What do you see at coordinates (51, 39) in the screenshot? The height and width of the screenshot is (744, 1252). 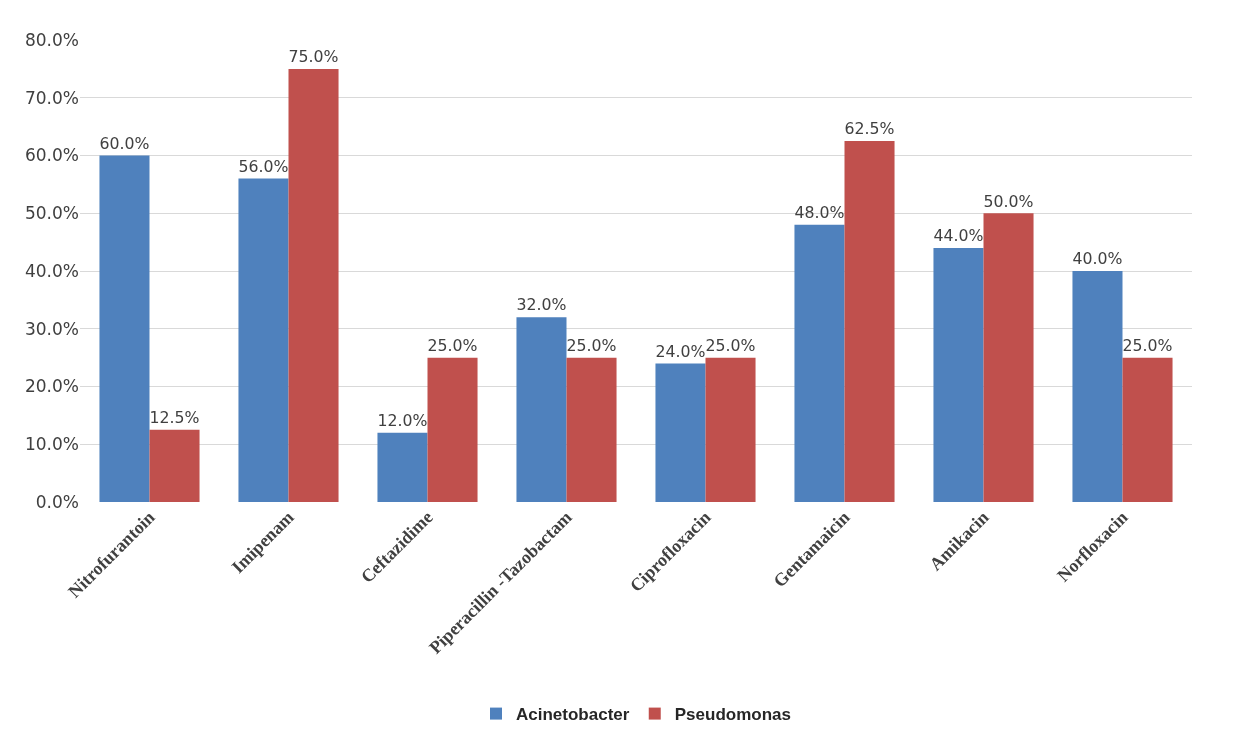 I see `y-tick-label: 80.0%` at bounding box center [51, 39].